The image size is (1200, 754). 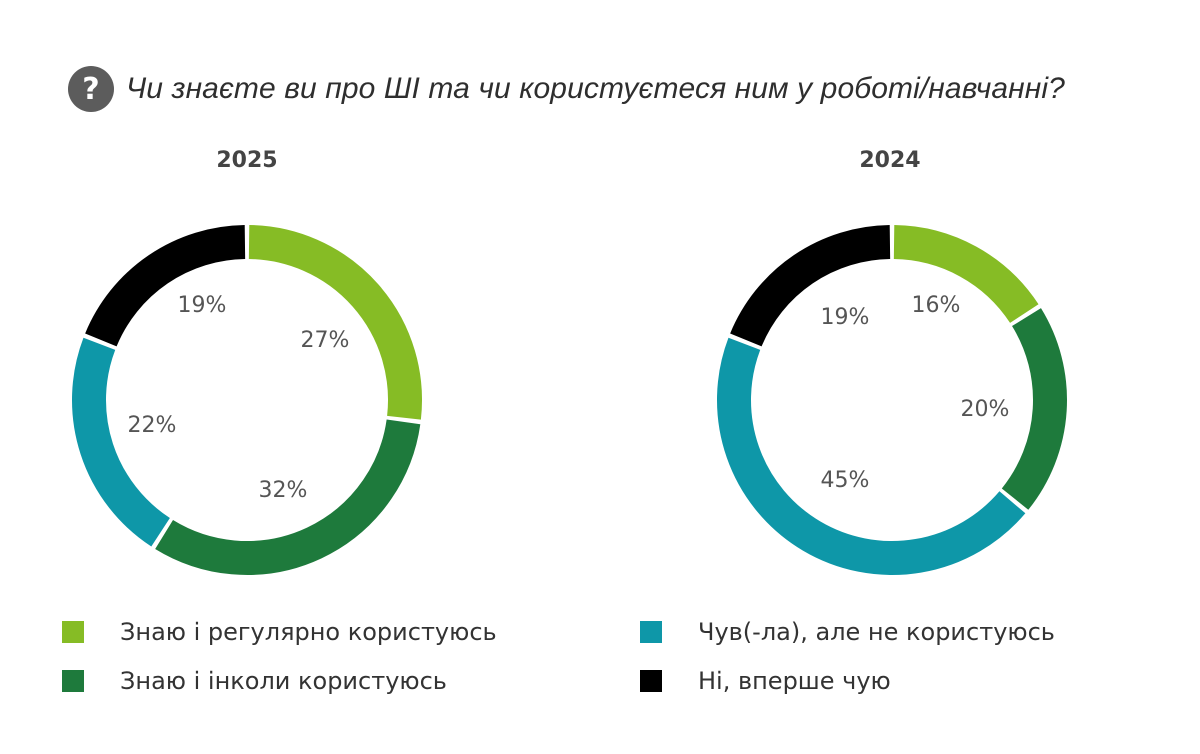 I want to click on donut-2025-segment-heard, so click(x=121, y=442).